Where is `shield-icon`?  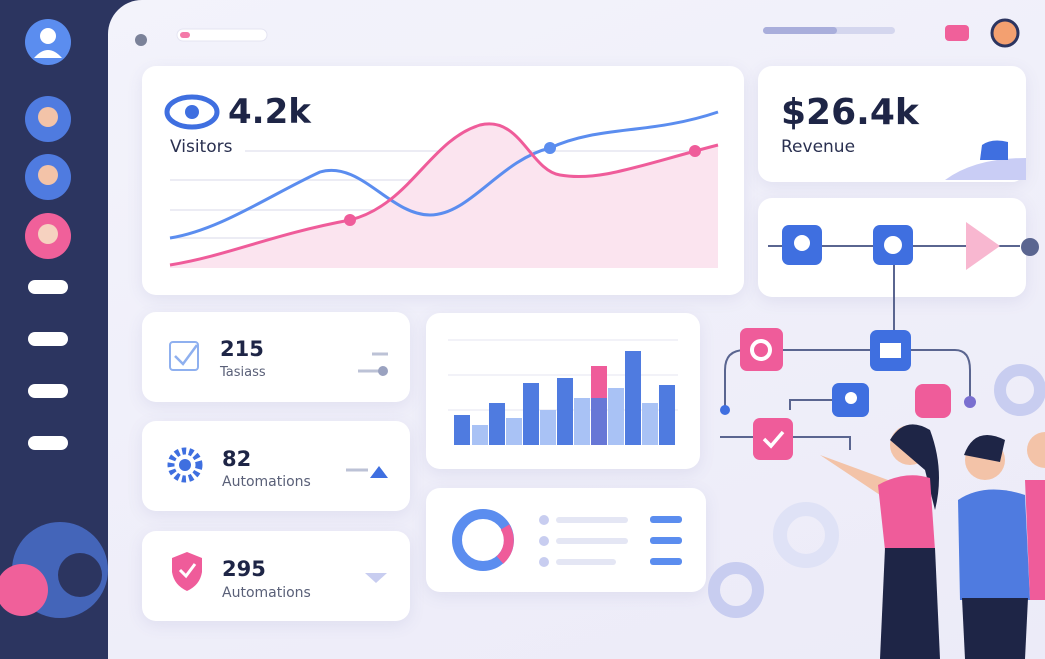 shield-icon is located at coordinates (187, 571).